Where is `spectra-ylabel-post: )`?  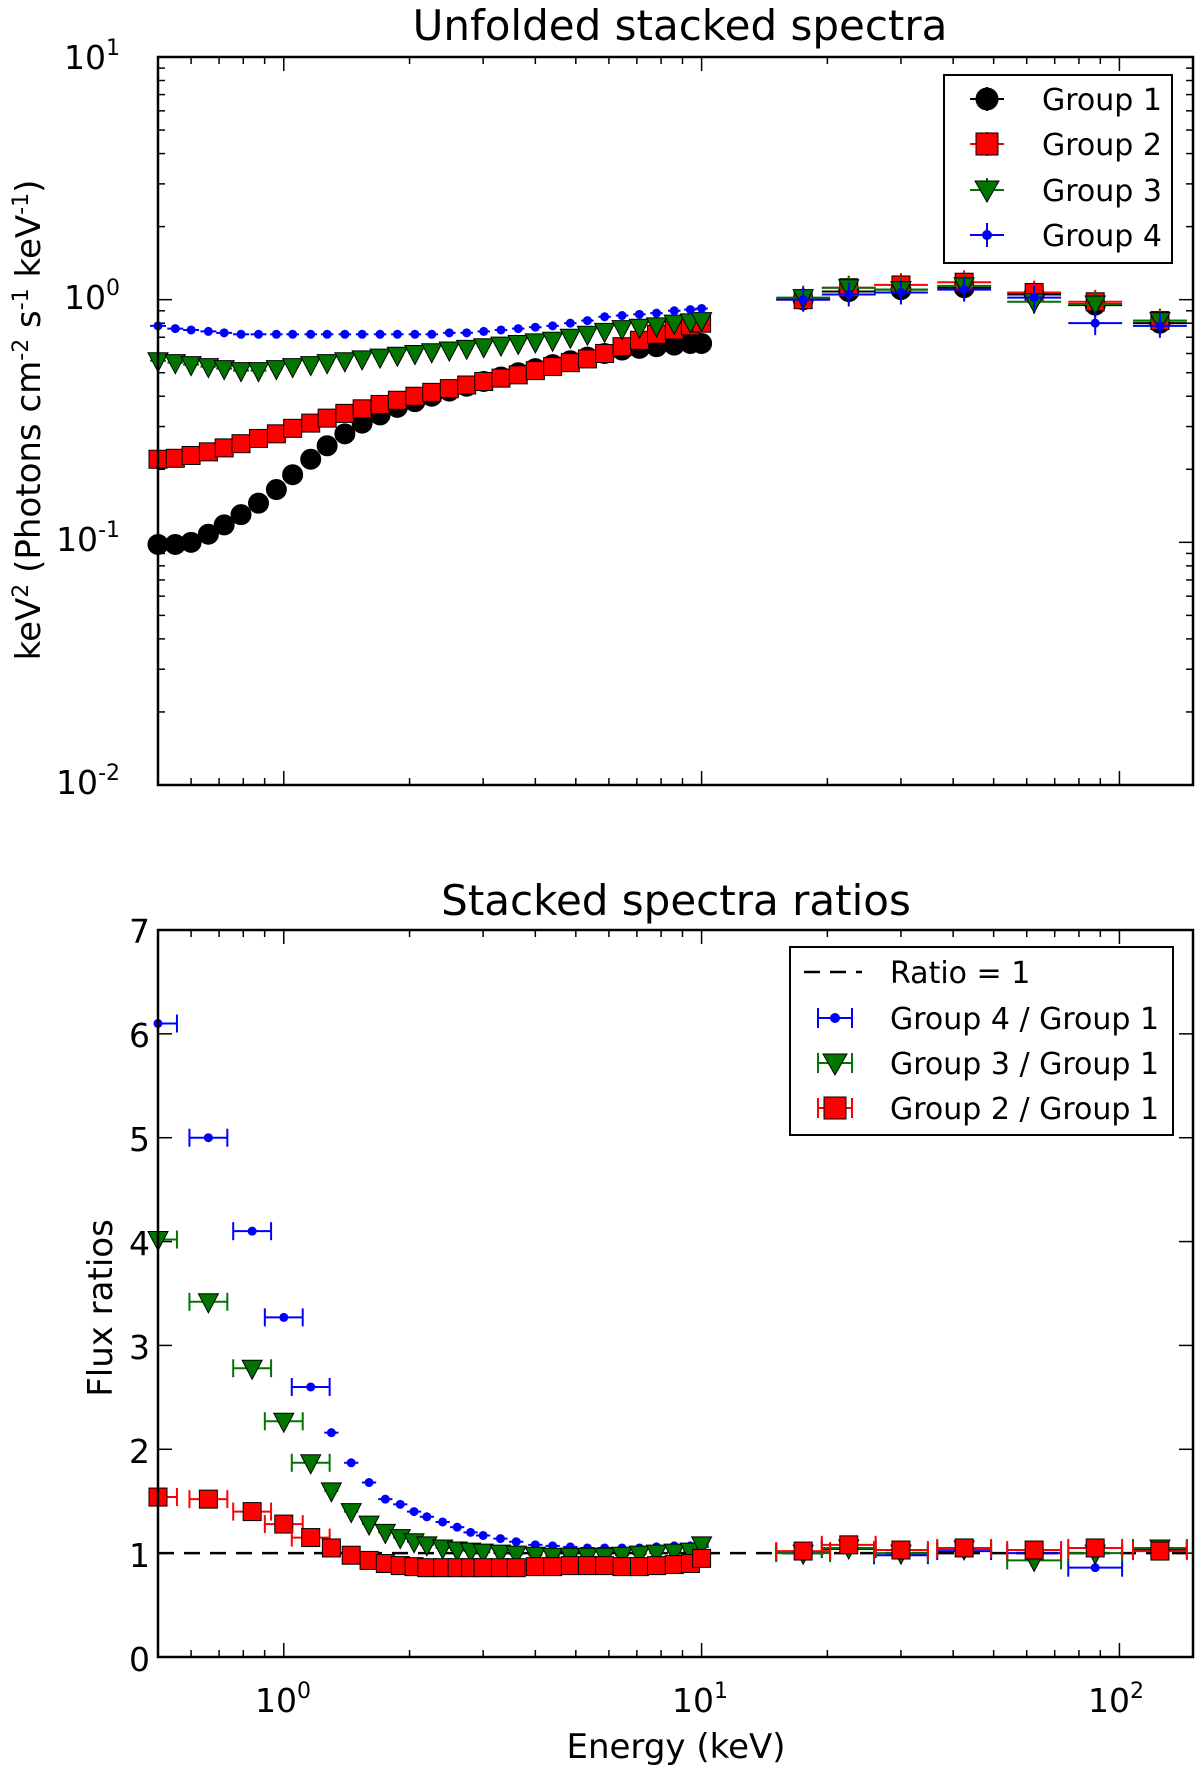
spectra-ylabel-post: ) is located at coordinates (29, 186).